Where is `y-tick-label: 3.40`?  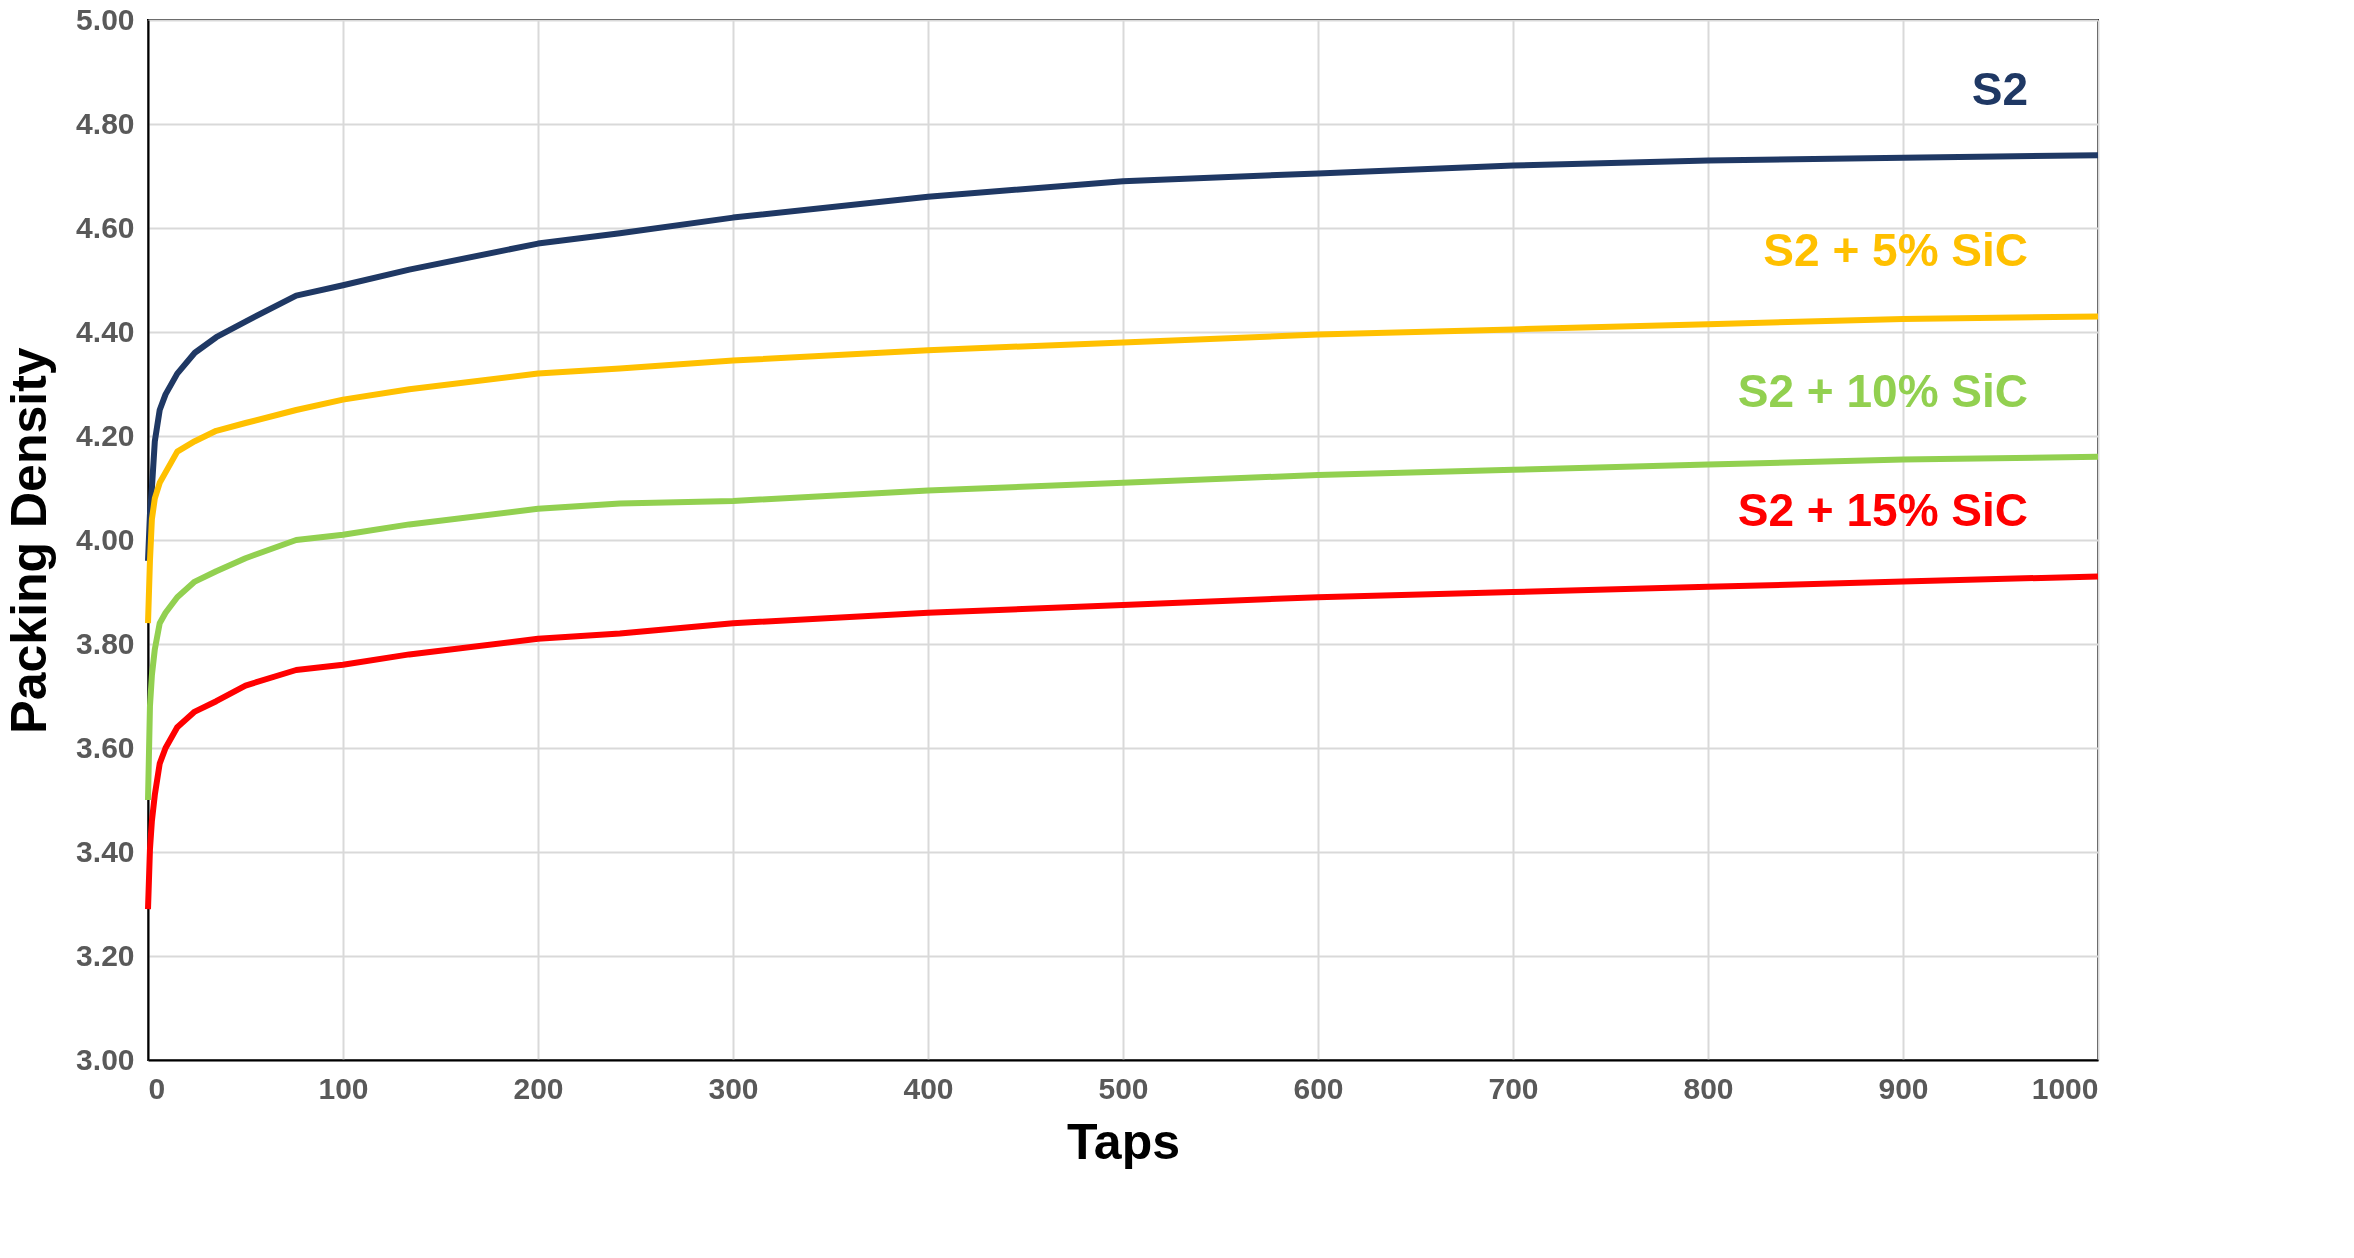 y-tick-label: 3.40 is located at coordinates (105, 851).